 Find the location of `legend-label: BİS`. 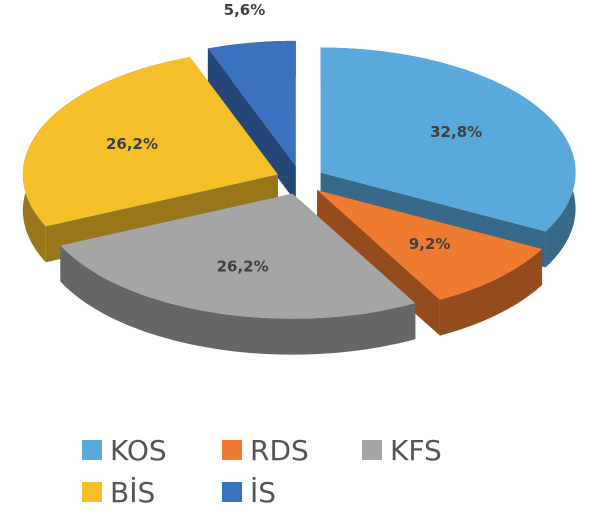

legend-label: BİS is located at coordinates (132, 492).